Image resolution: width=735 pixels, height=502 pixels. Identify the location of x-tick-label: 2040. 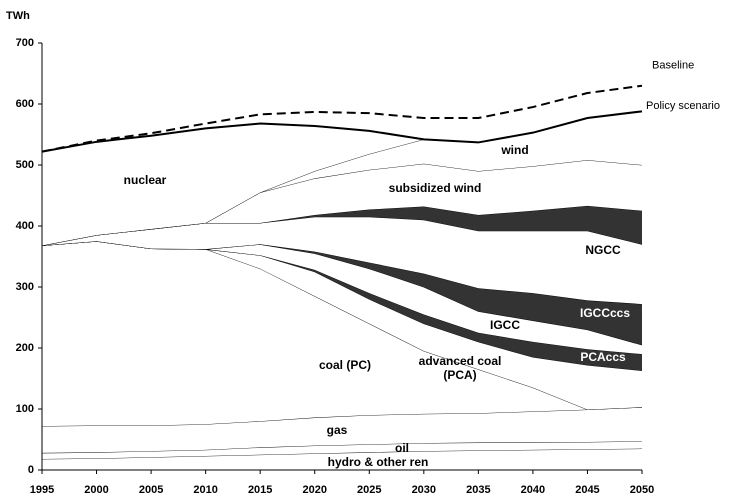
(533, 490).